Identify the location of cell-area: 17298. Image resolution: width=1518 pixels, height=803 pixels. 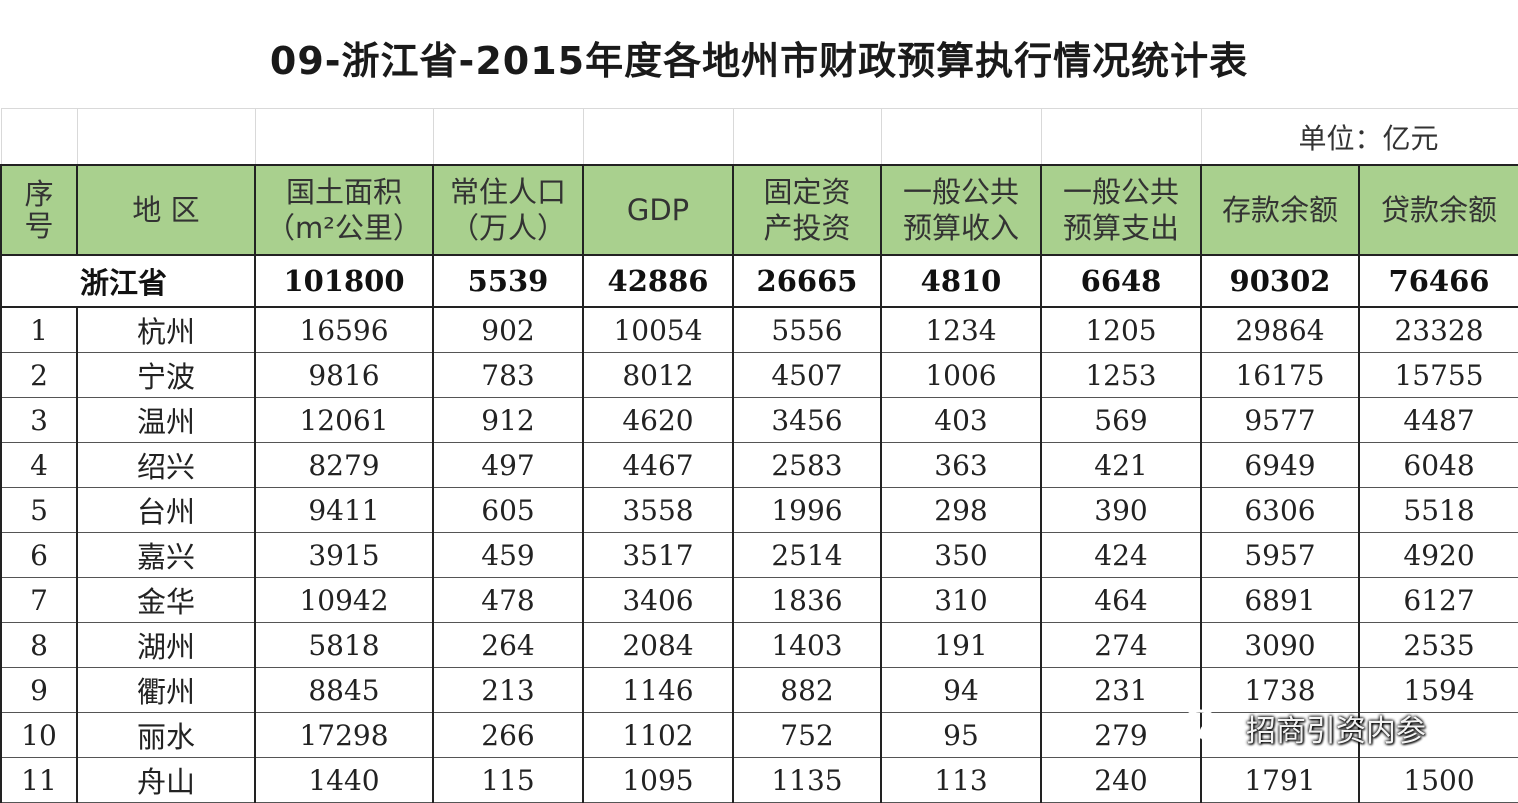
(344, 735).